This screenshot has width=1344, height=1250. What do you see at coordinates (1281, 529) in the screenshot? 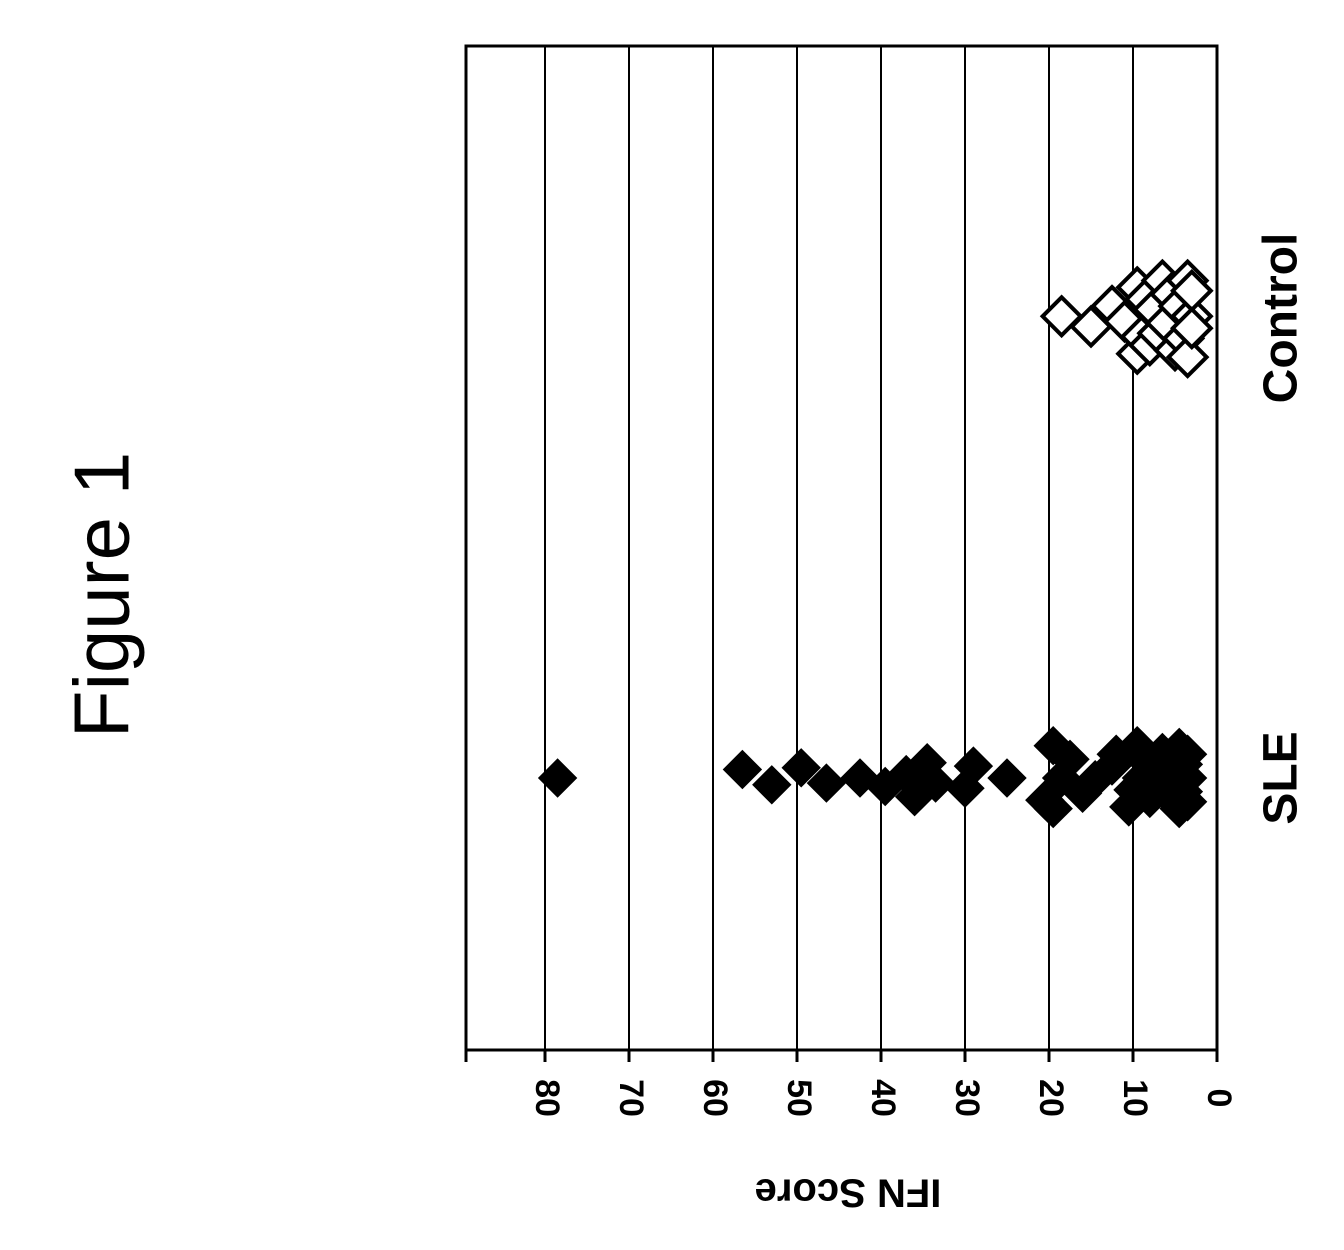
I see `category-labels: SLE Control` at bounding box center [1281, 529].